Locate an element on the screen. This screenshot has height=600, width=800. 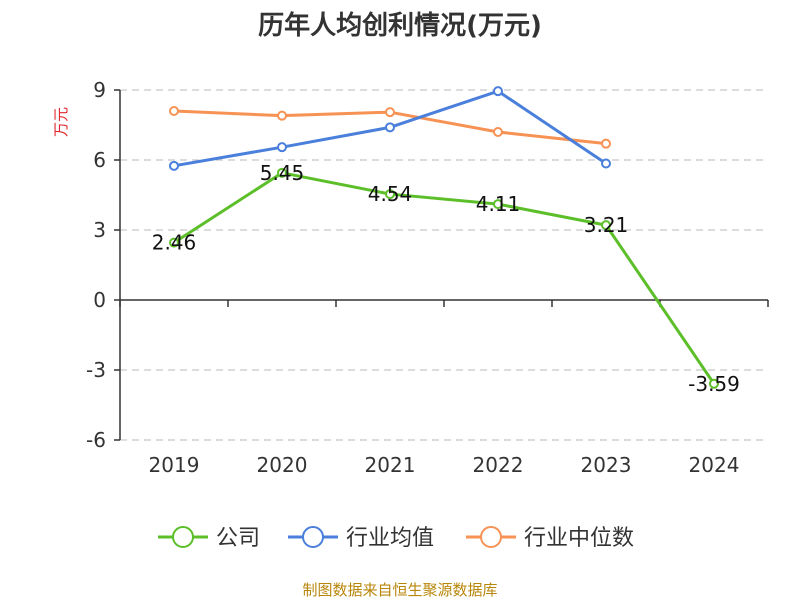
y-tick-label: 6 is located at coordinates (99, 160).